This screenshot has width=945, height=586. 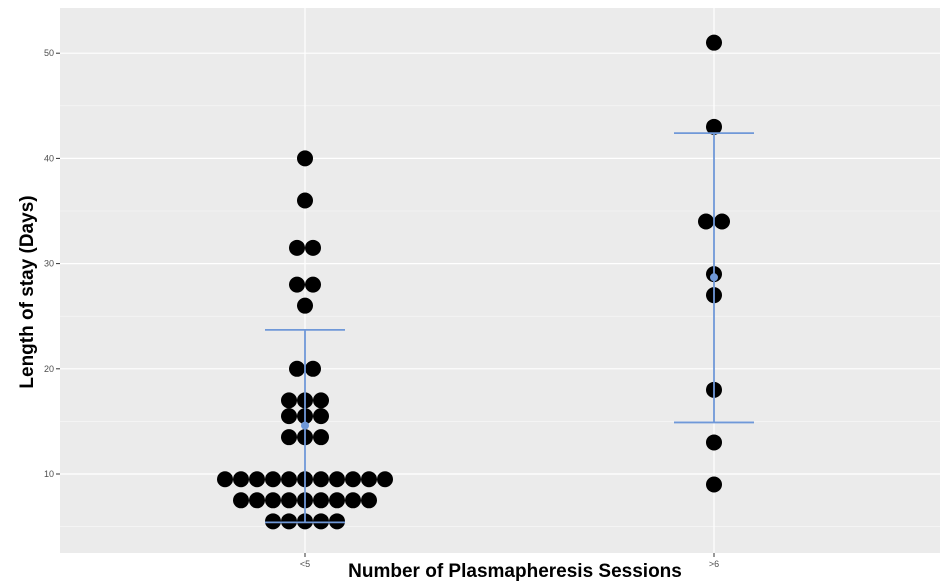 What do you see at coordinates (49, 53) in the screenshot?
I see `y-tick-label: 50` at bounding box center [49, 53].